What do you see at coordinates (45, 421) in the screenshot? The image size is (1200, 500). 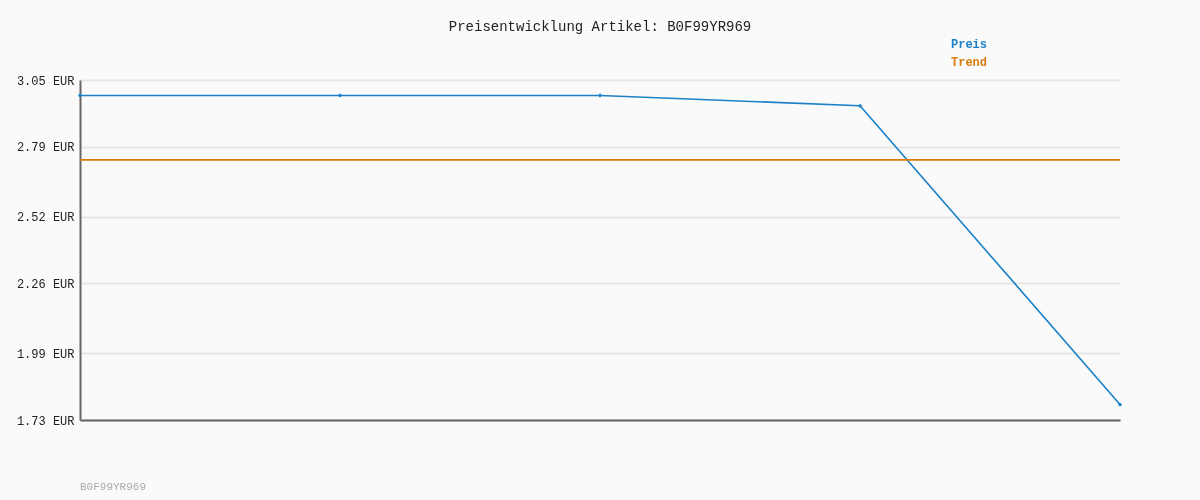 I see `y-tick-label: 1.73 EUR` at bounding box center [45, 421].